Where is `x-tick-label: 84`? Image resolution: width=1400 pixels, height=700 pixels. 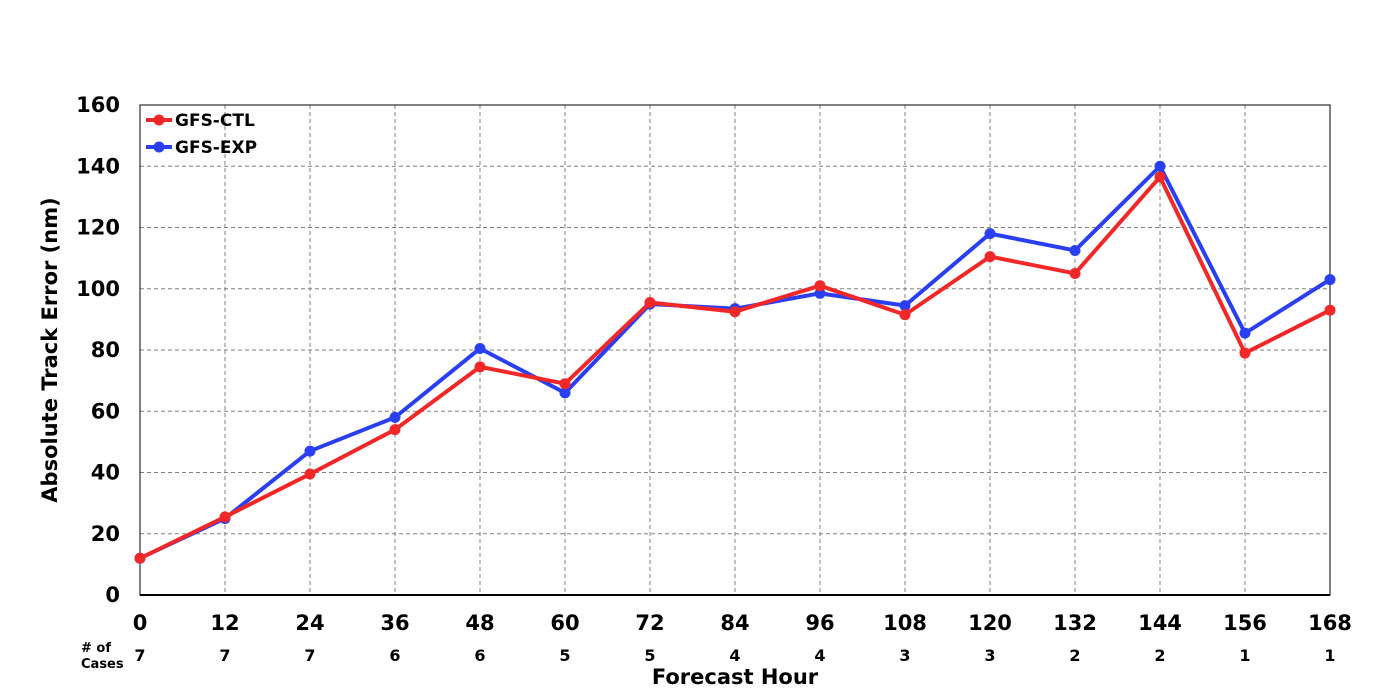 x-tick-label: 84 is located at coordinates (734, 623).